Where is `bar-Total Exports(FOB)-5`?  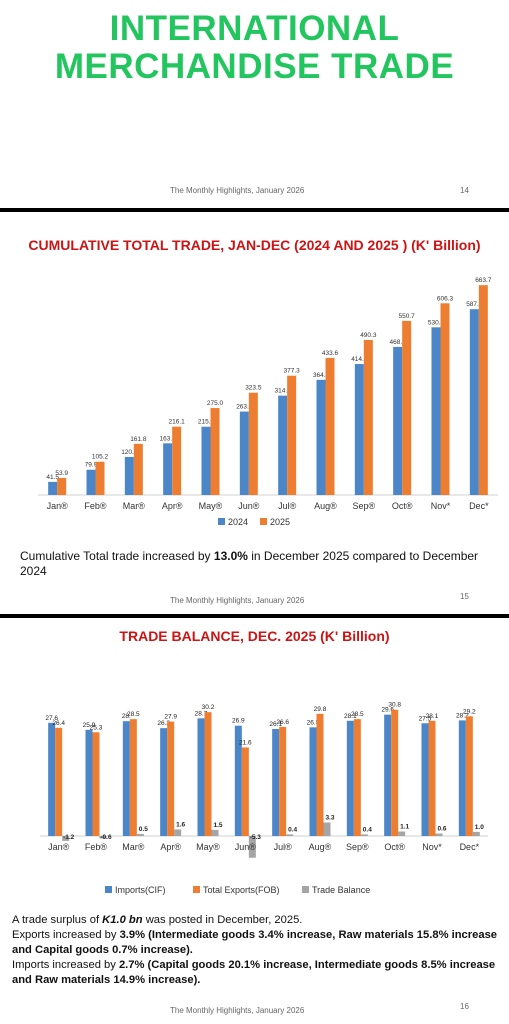 bar-Total Exports(FOB)-5 is located at coordinates (245, 791).